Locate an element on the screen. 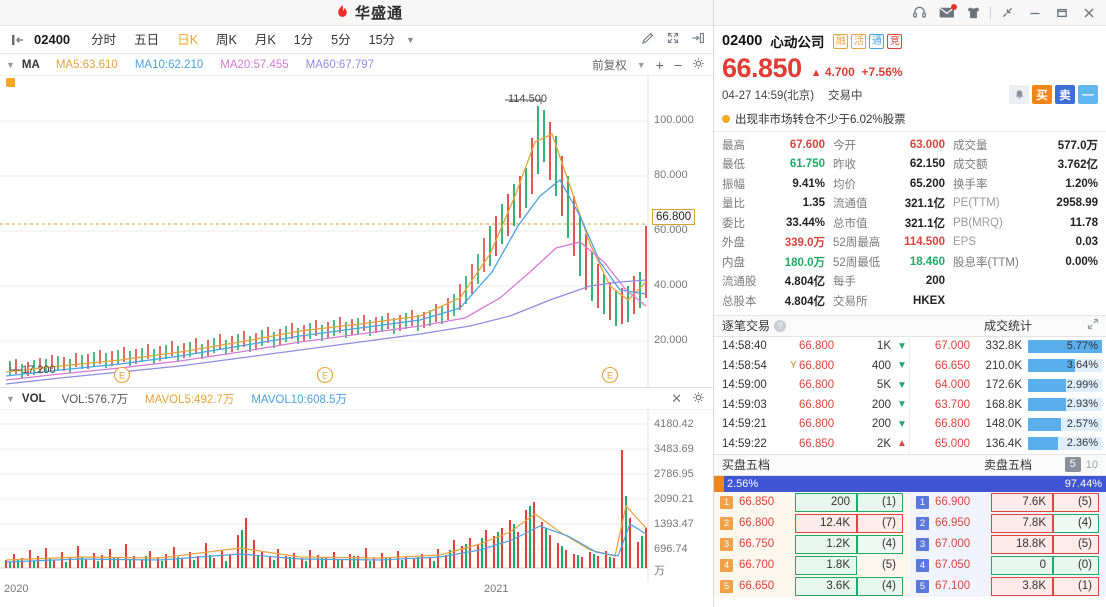 This screenshot has width=1106, height=607. stat-key: 外盘 is located at coordinates (733, 243).